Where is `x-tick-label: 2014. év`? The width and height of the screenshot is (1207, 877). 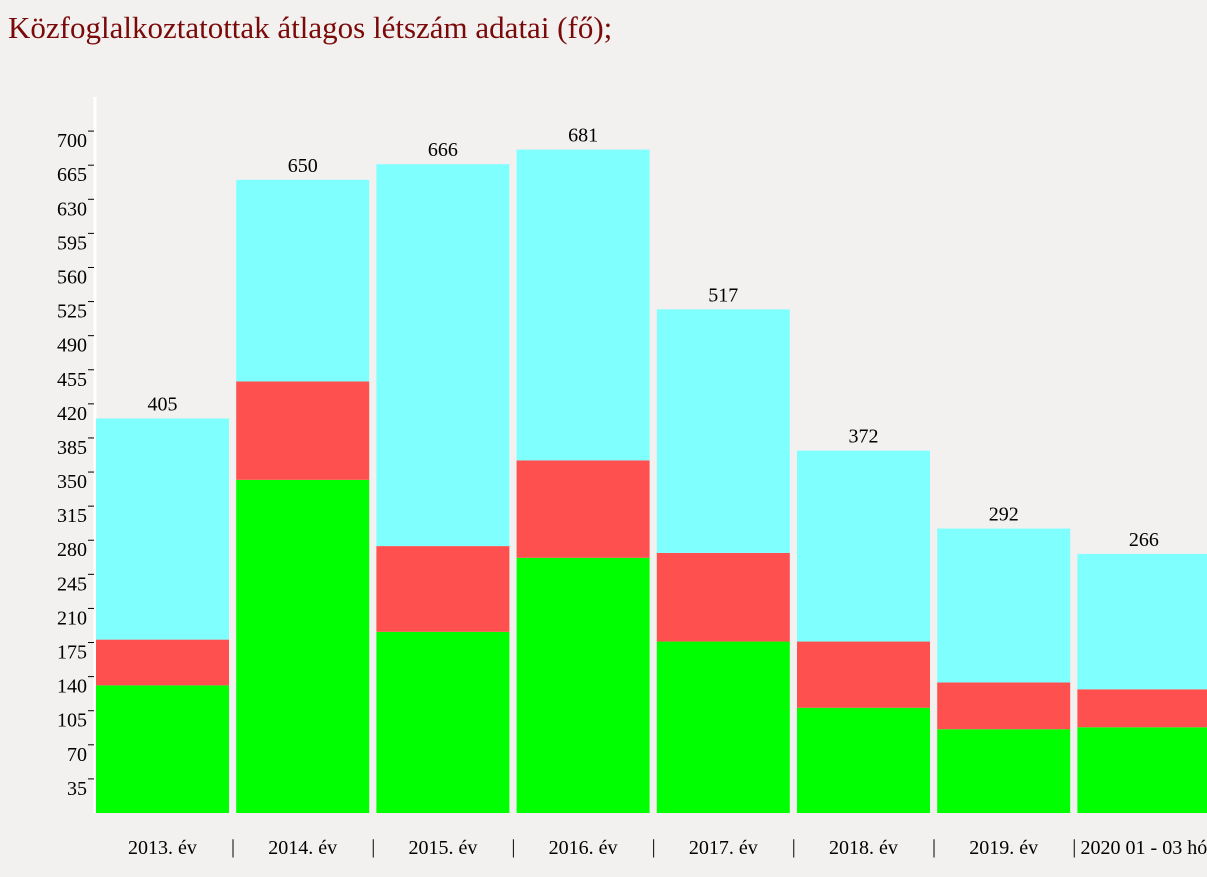
x-tick-label: 2014. év is located at coordinates (303, 848).